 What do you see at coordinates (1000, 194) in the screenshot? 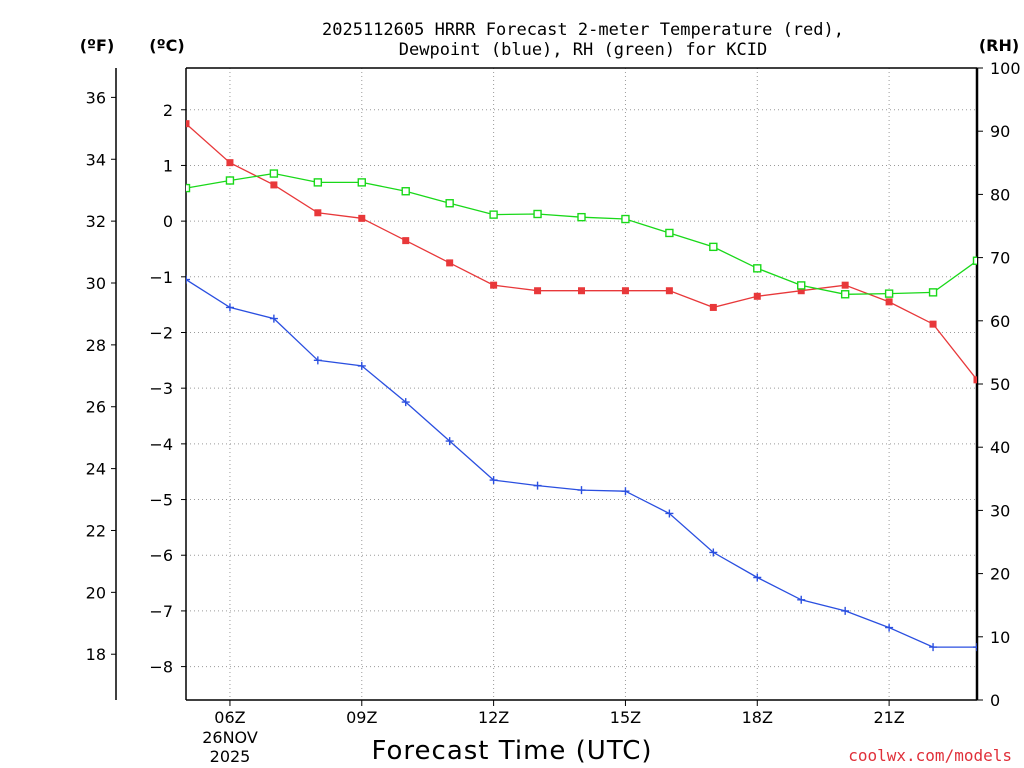
I see `rh-tick-label: 80` at bounding box center [1000, 194].